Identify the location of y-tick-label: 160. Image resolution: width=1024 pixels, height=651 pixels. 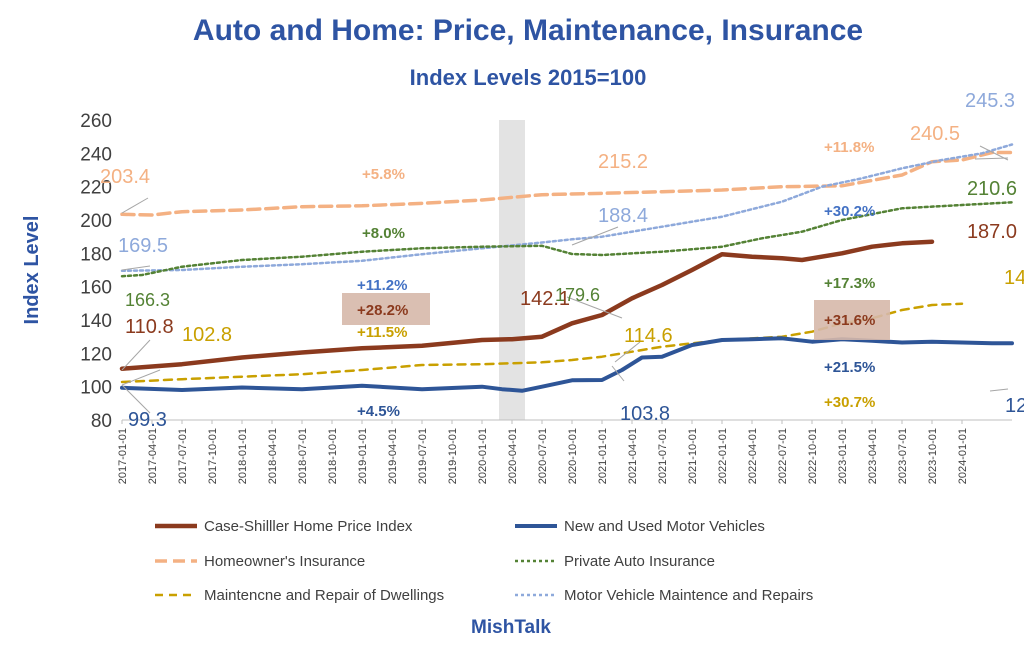
(96, 288).